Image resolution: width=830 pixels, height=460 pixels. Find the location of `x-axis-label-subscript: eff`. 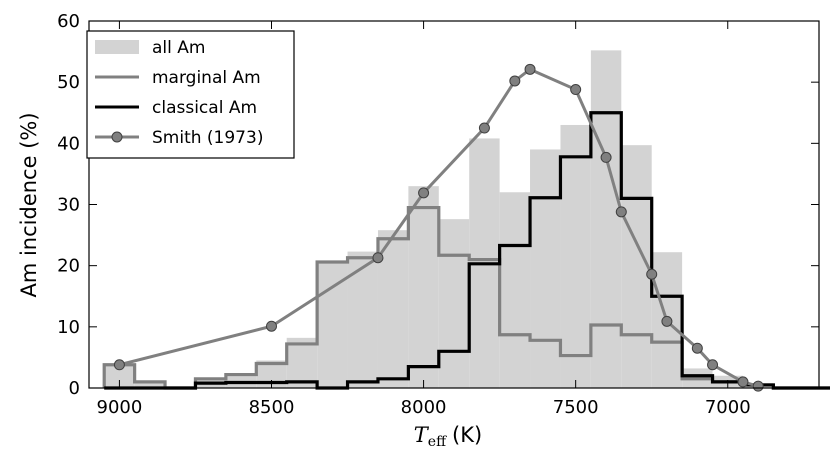

x-axis-label-subscript: eff is located at coordinates (437, 442).